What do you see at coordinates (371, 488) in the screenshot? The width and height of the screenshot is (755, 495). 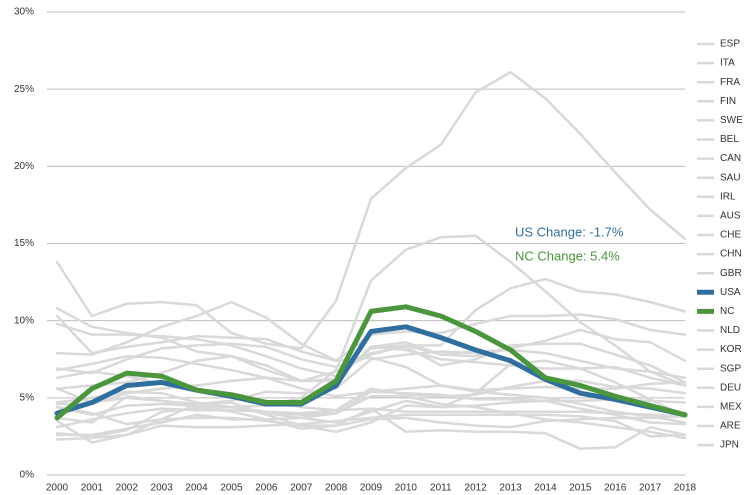 I see `x-tick-label: 2009` at bounding box center [371, 488].